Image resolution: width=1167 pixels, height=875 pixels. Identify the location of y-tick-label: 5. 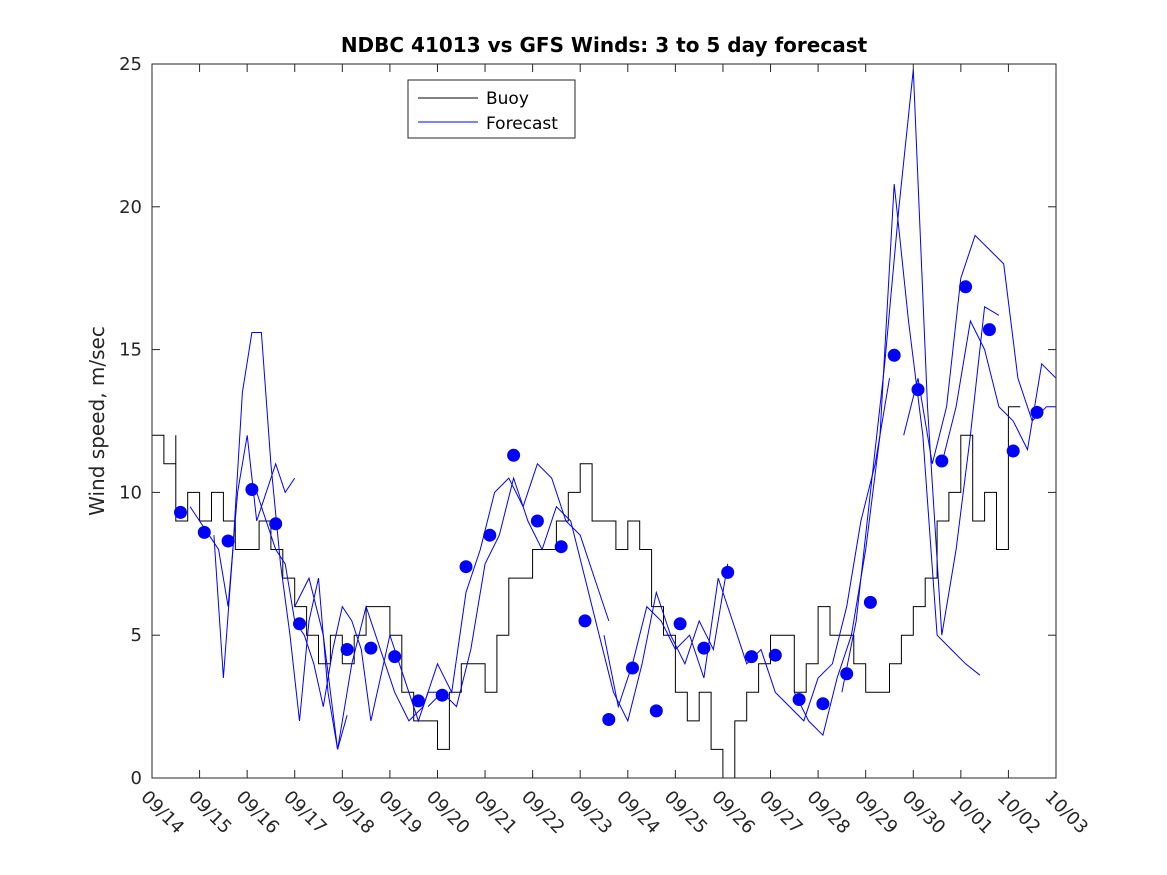
(136, 635).